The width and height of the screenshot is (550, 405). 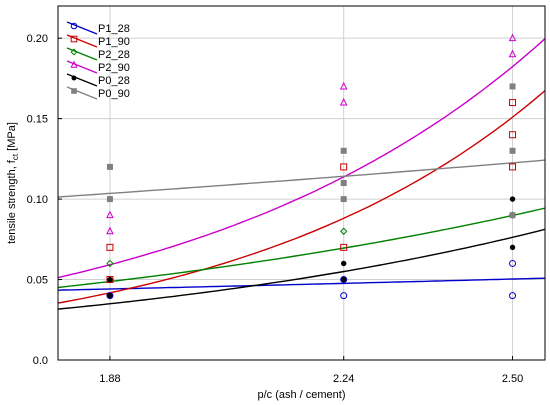 I want to click on y-axis-title: tensile strength, fct [MPa], so click(x=13, y=183).